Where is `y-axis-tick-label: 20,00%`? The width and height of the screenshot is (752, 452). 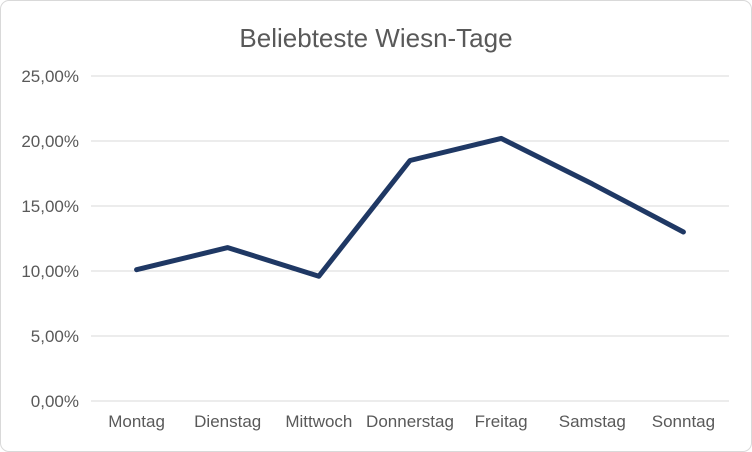 y-axis-tick-label: 20,00% is located at coordinates (50, 141).